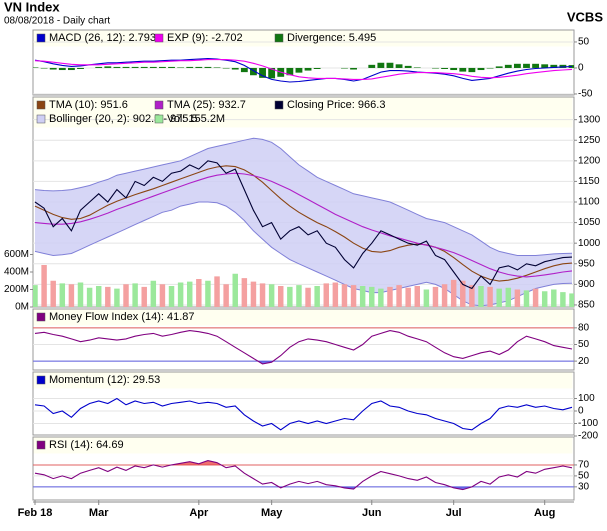 The width and height of the screenshot is (607, 531). Describe the element at coordinates (196, 119) in the screenshot. I see `legend-label: Vol: 155.2M` at that location.